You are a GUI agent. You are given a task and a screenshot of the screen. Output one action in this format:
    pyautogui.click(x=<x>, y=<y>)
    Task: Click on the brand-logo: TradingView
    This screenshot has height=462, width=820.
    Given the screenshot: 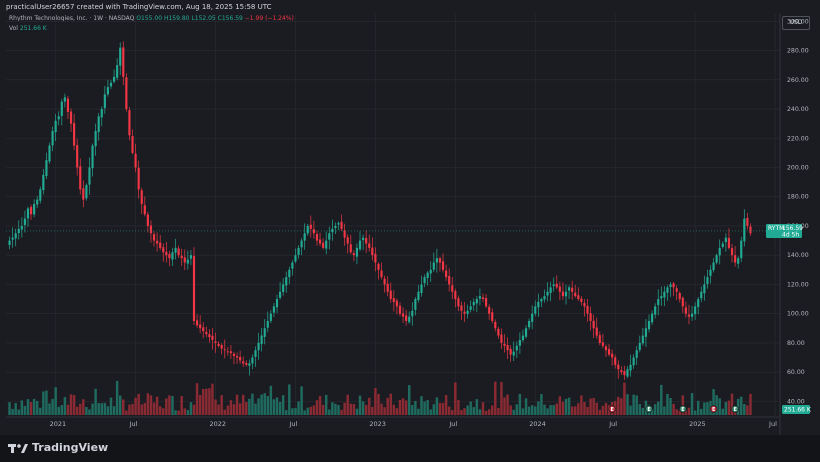 What is the action you would take?
    pyautogui.click(x=58, y=447)
    